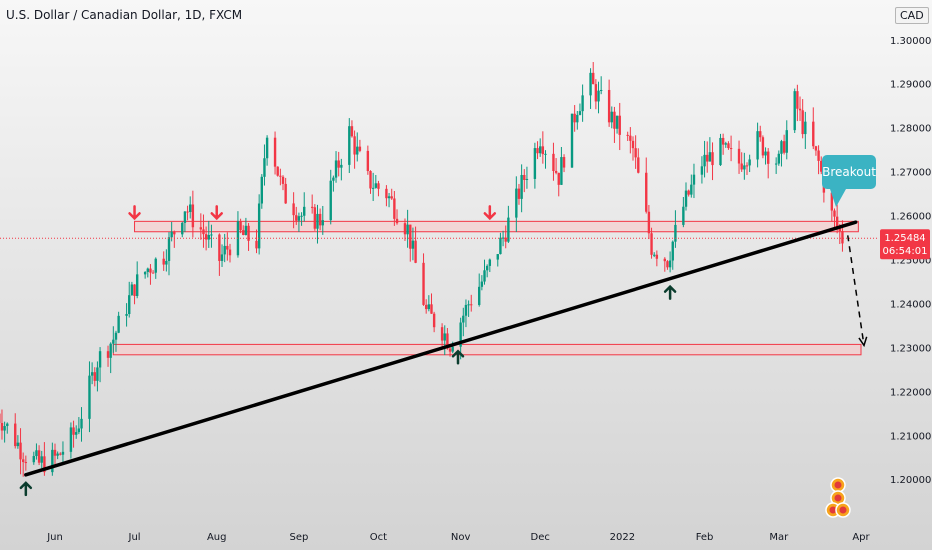  What do you see at coordinates (838, 497) in the screenshot?
I see `event-icons` at bounding box center [838, 497].